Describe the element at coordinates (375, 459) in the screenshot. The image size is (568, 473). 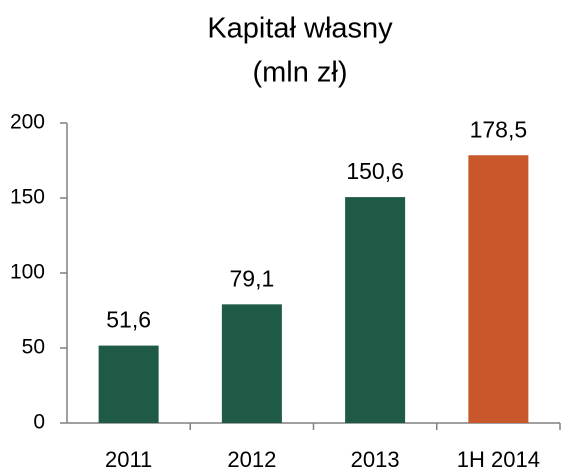
I see `x-tick-label: 2013` at that location.